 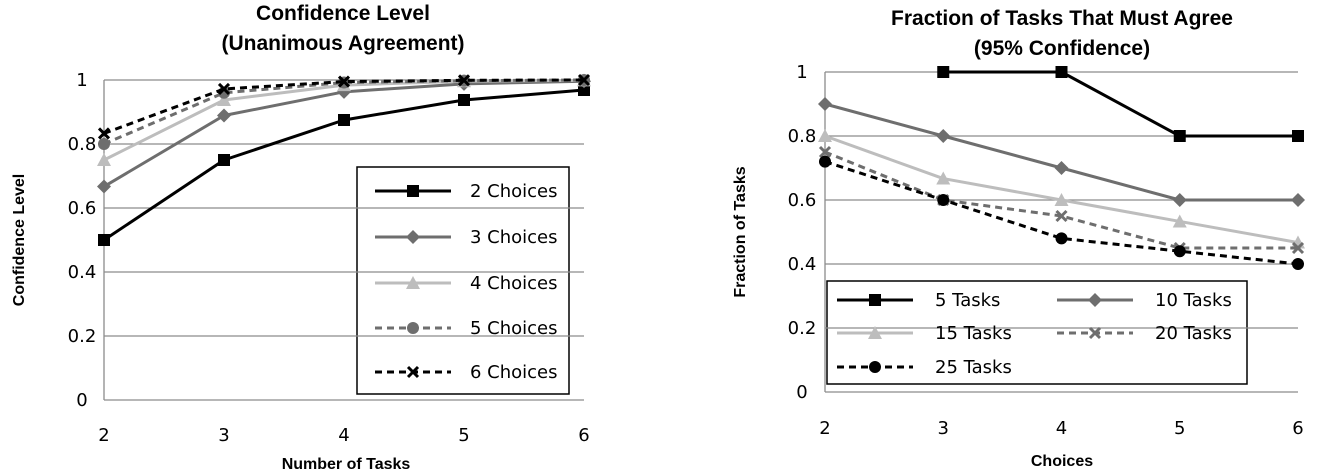 I want to click on chart1-series-6-choices-line, so click(x=344, y=106).